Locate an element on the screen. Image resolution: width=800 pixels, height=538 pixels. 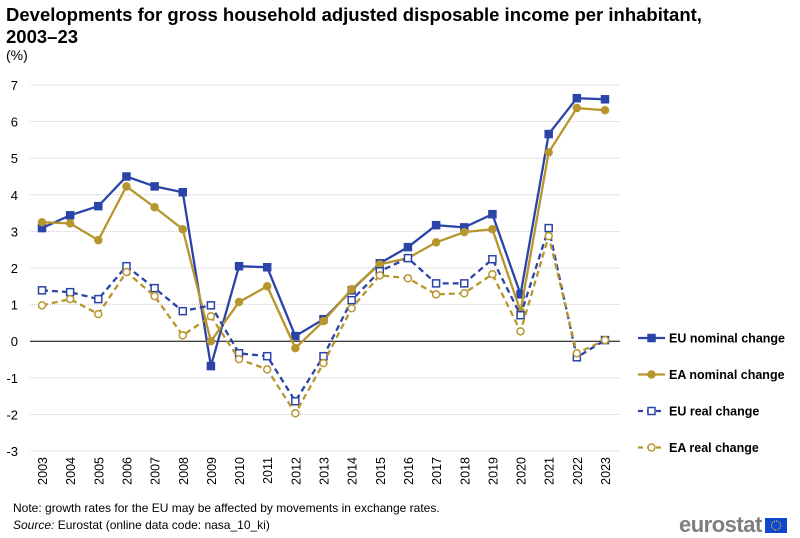
x-tick-label: 2014 is located at coordinates (353, 471).